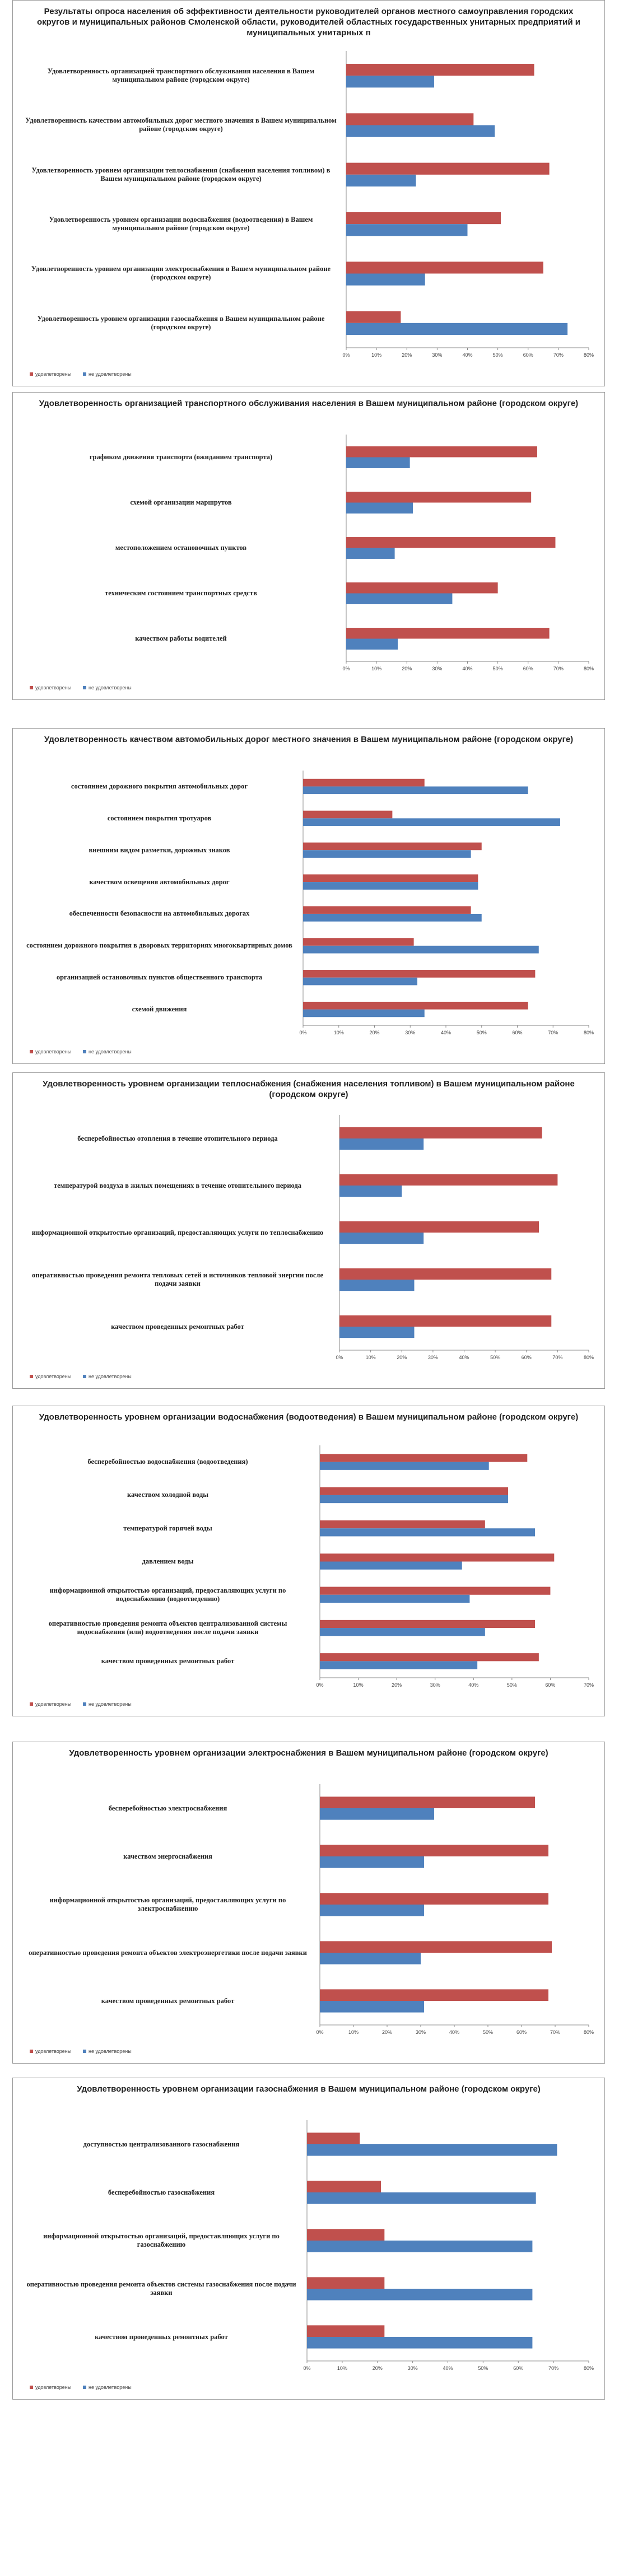  What do you see at coordinates (159, 1010) in the screenshot?
I see `category-label: схемой движения` at bounding box center [159, 1010].